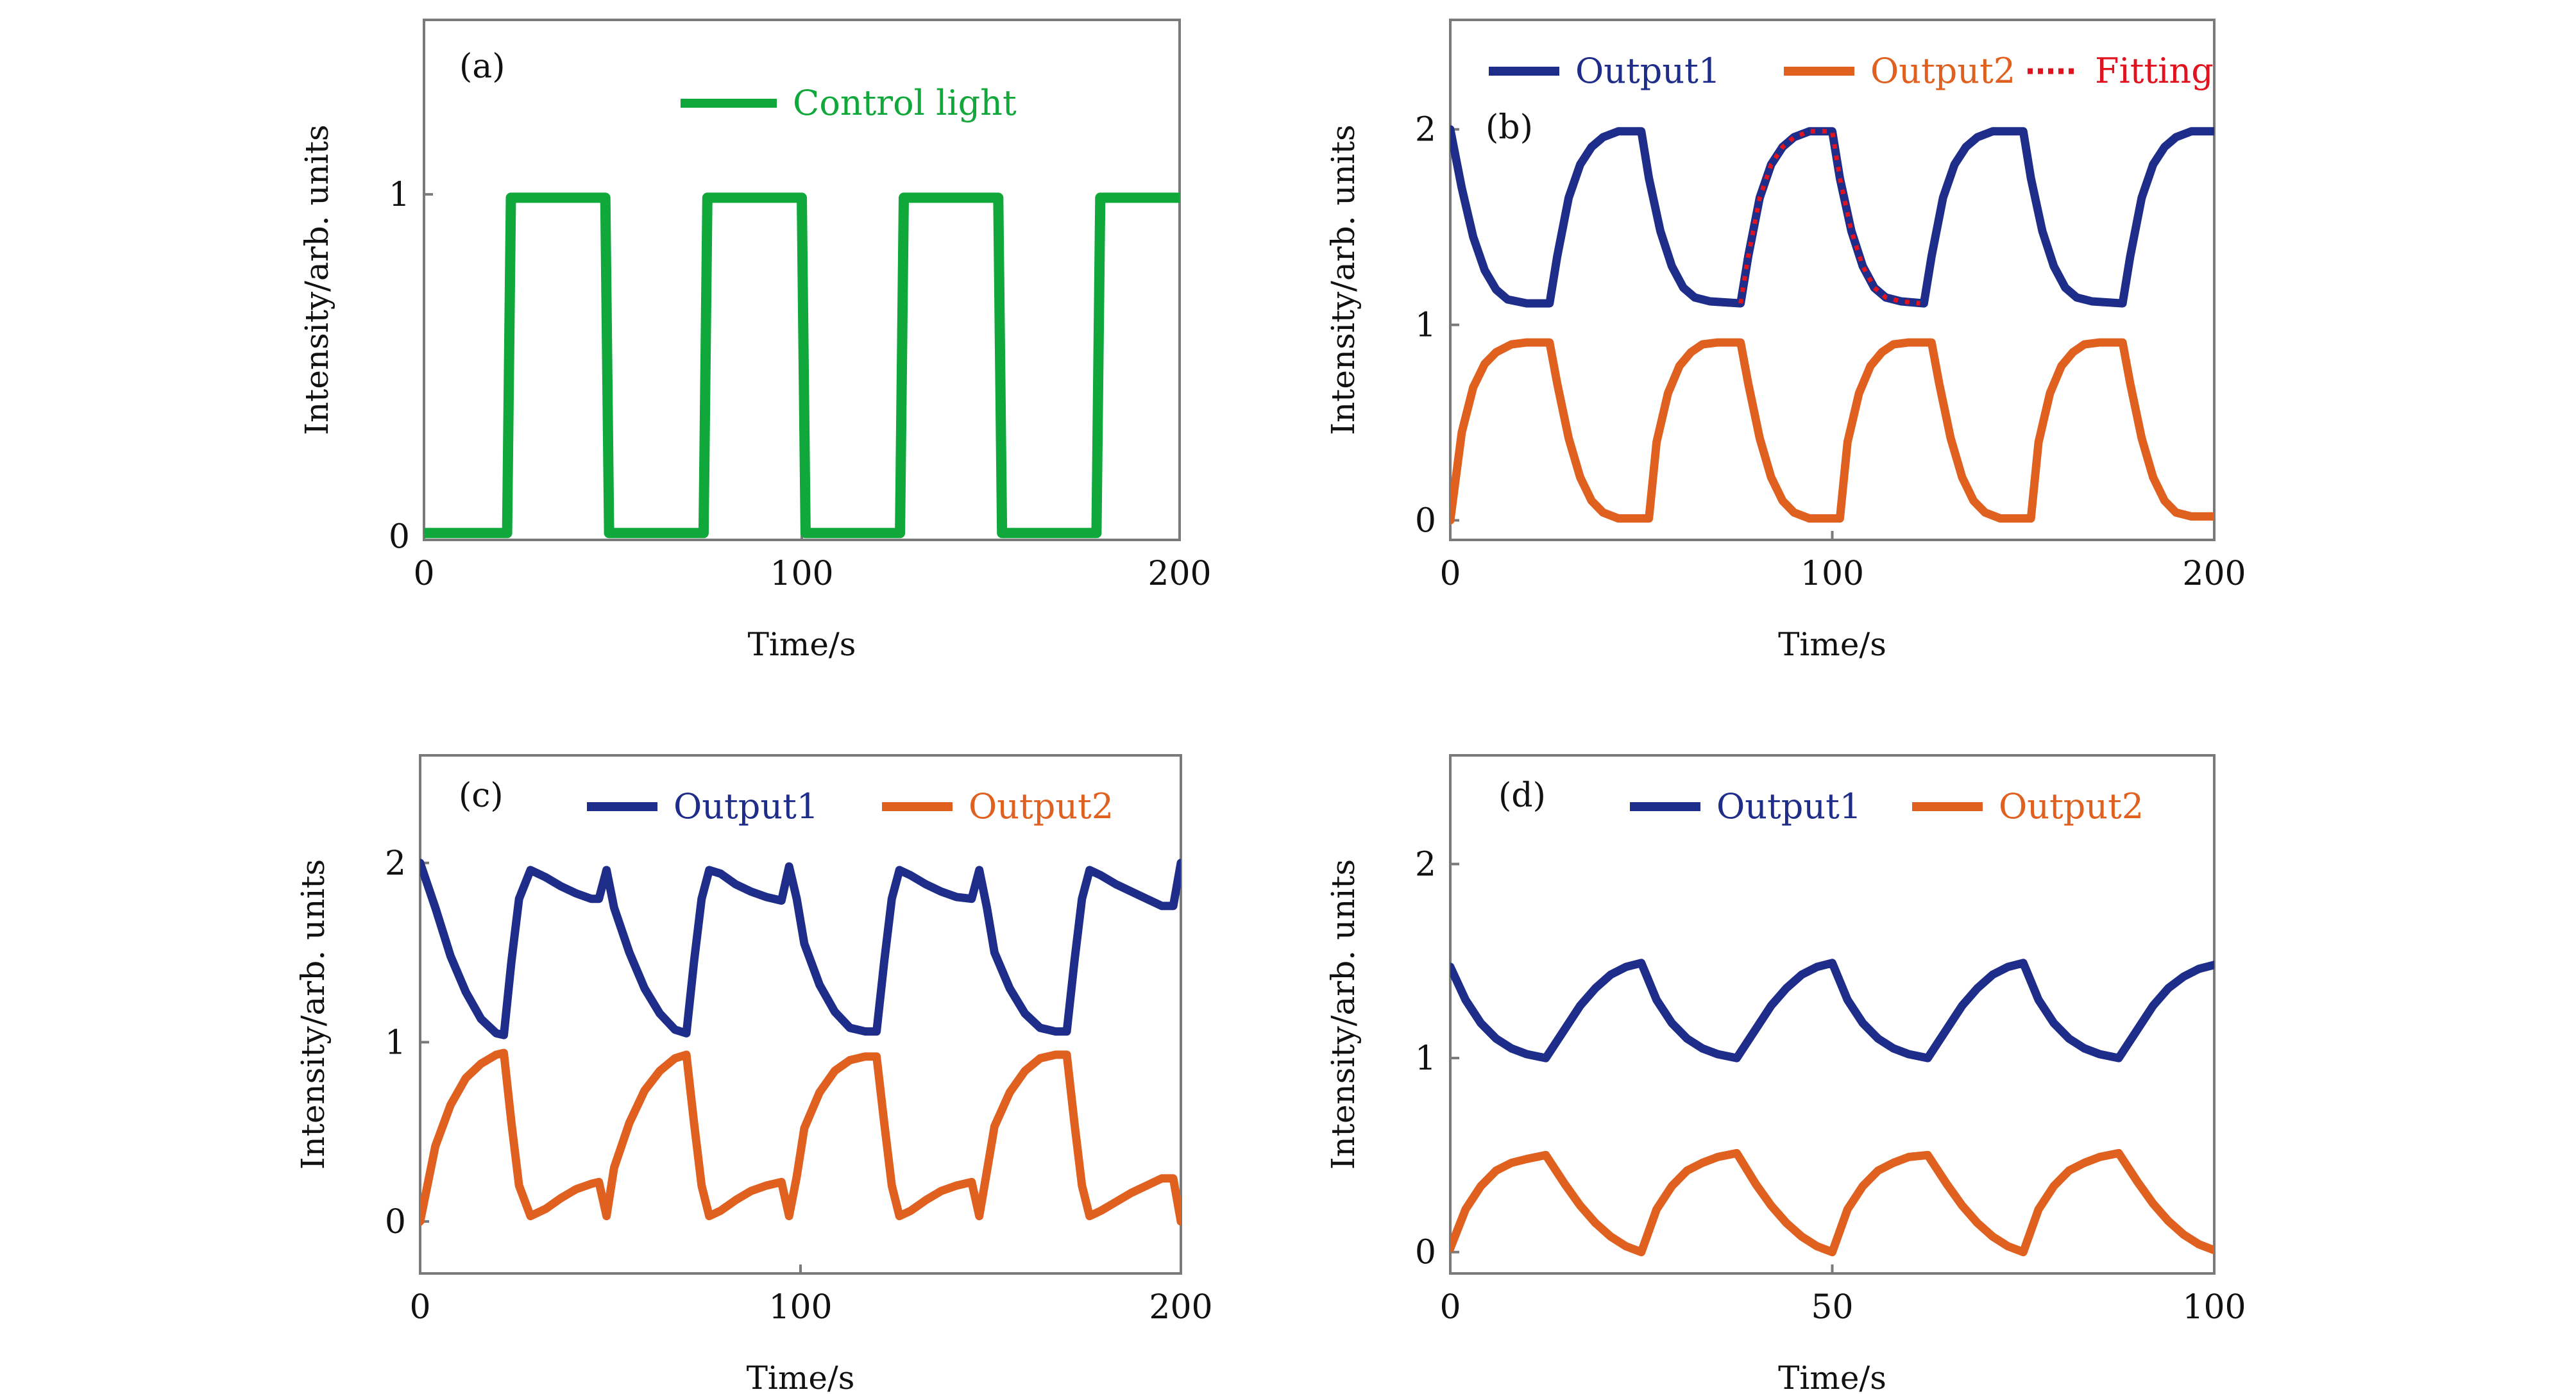  What do you see at coordinates (1832, 1307) in the screenshot?
I see `x-tick-label: 50` at bounding box center [1832, 1307].